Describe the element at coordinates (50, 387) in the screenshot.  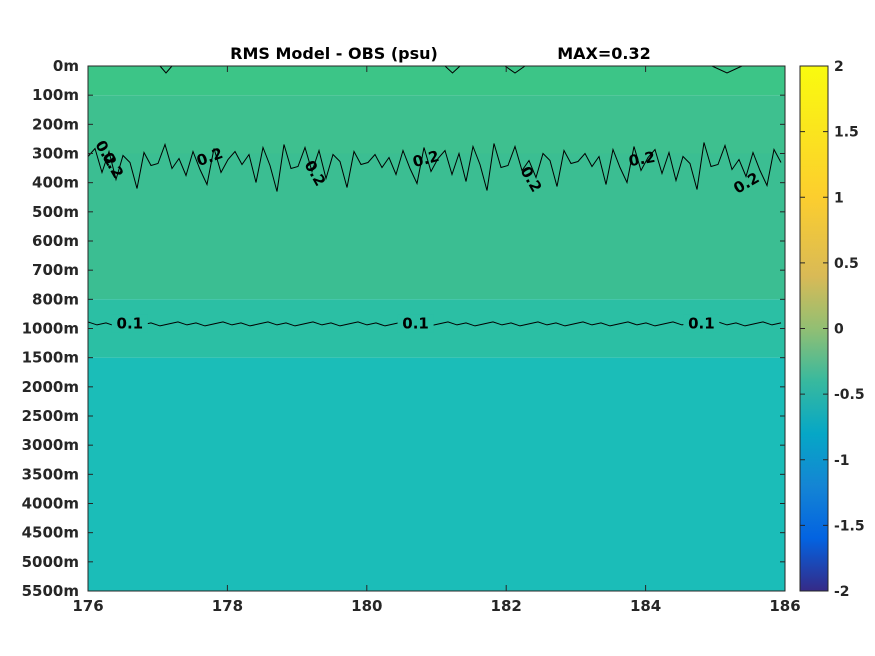
I see `y-tick-label: 2000m` at that location.